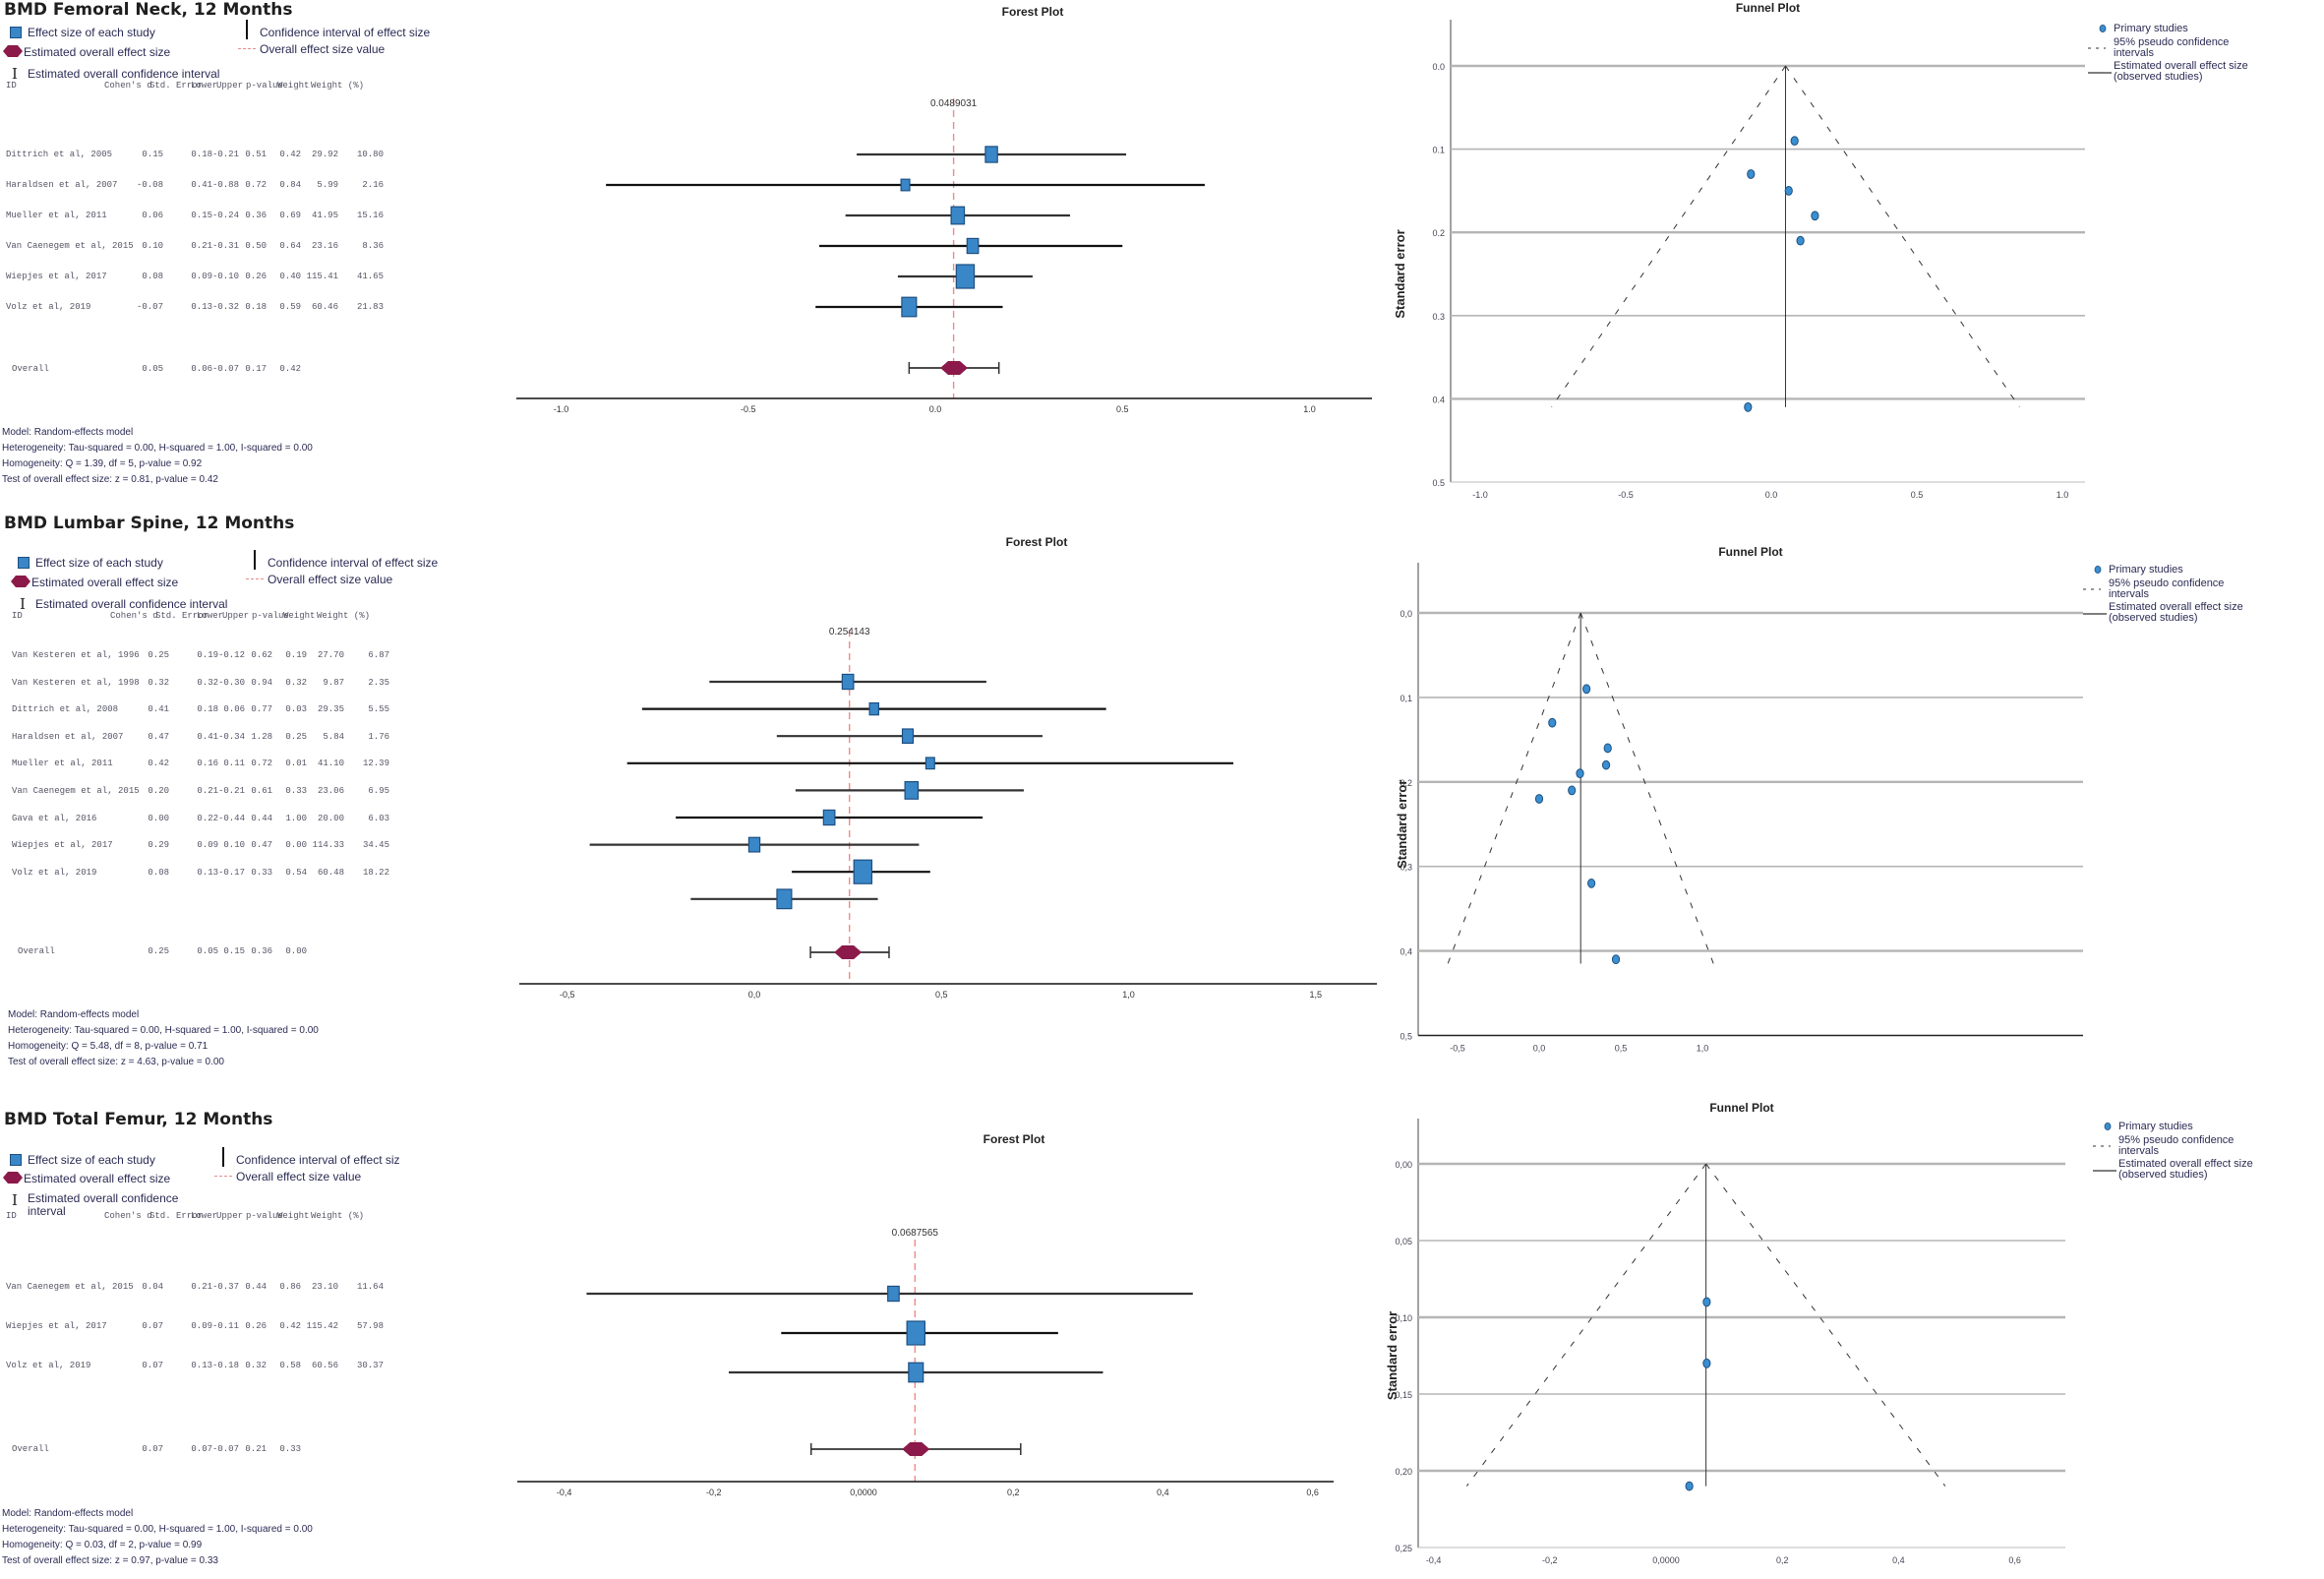 The image size is (2324, 1579). Describe the element at coordinates (941, 995) in the screenshot. I see `x-tick-label: 0,5` at that location.